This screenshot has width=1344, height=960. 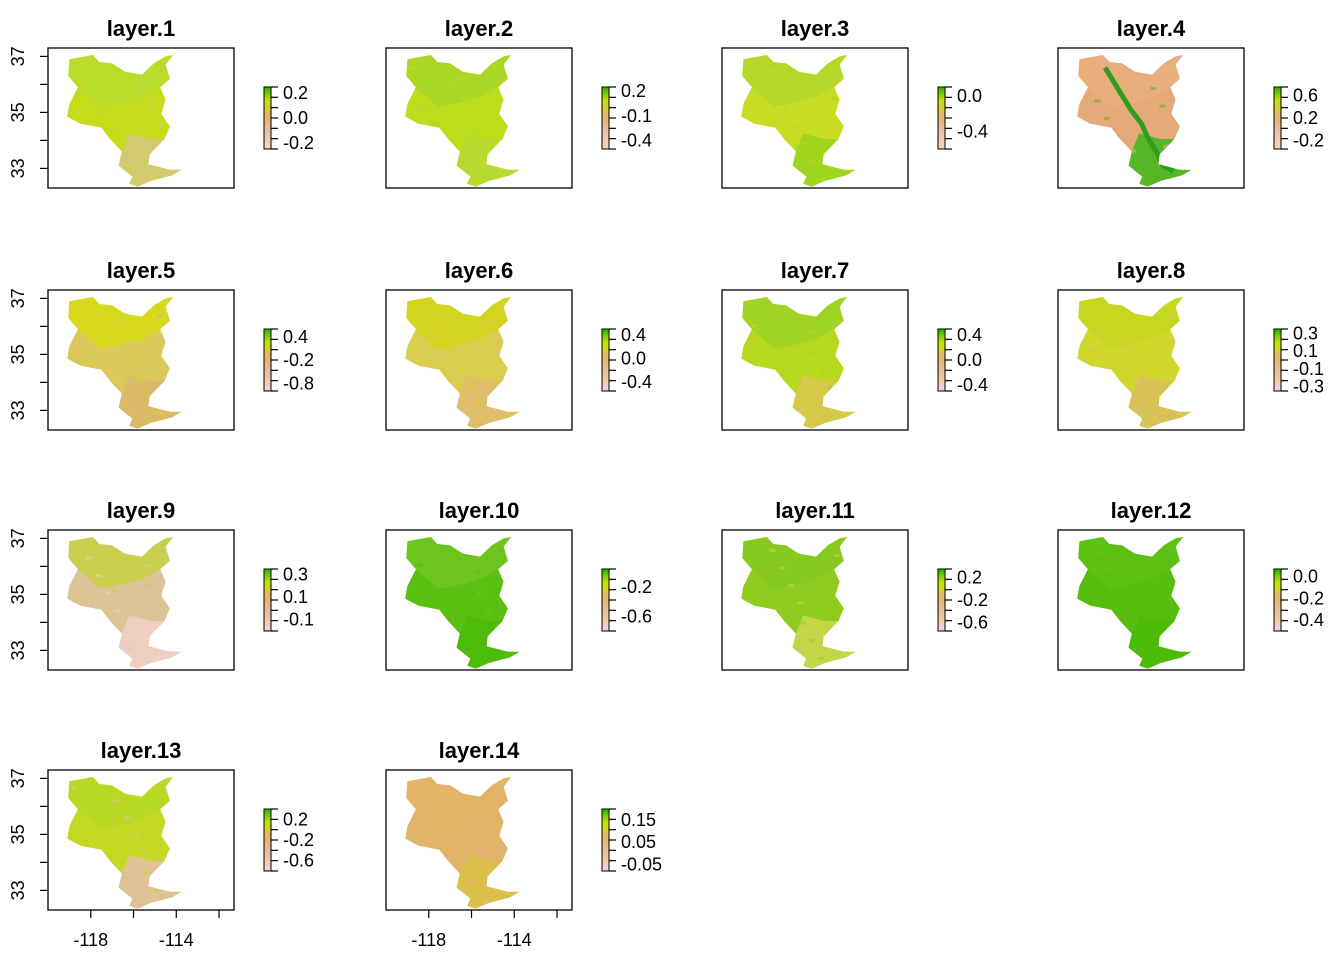 I want to click on panel-title: layer.14, so click(x=480, y=750).